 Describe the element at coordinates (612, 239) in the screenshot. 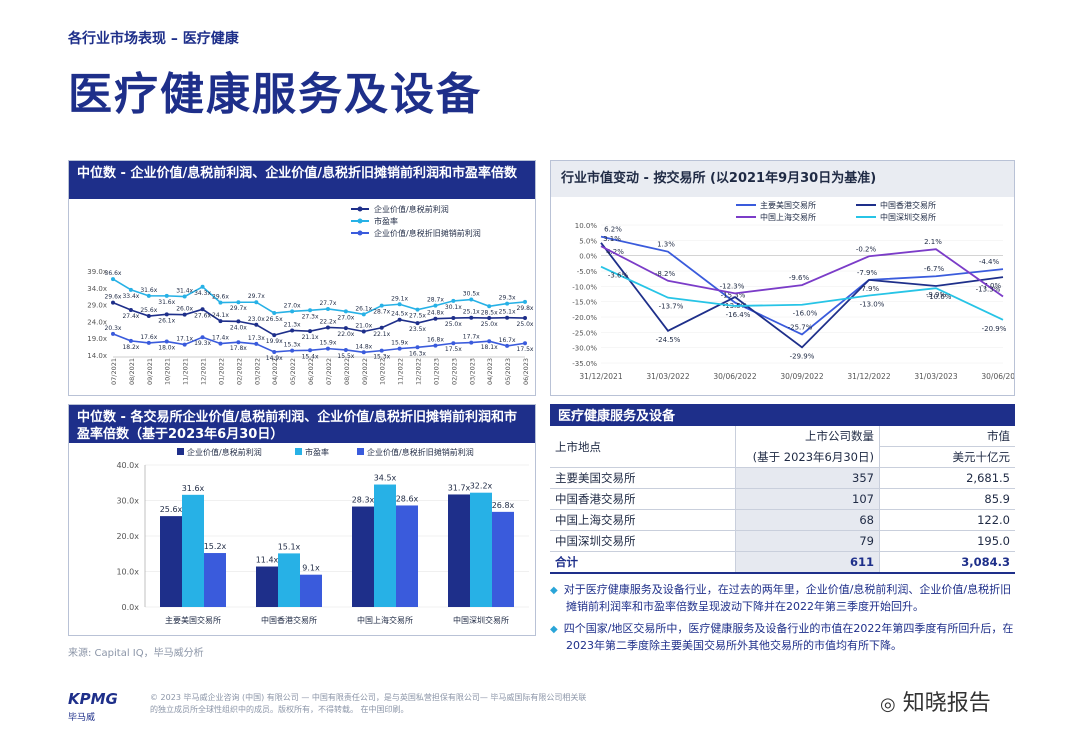

I see `data-label: 3.1%` at that location.